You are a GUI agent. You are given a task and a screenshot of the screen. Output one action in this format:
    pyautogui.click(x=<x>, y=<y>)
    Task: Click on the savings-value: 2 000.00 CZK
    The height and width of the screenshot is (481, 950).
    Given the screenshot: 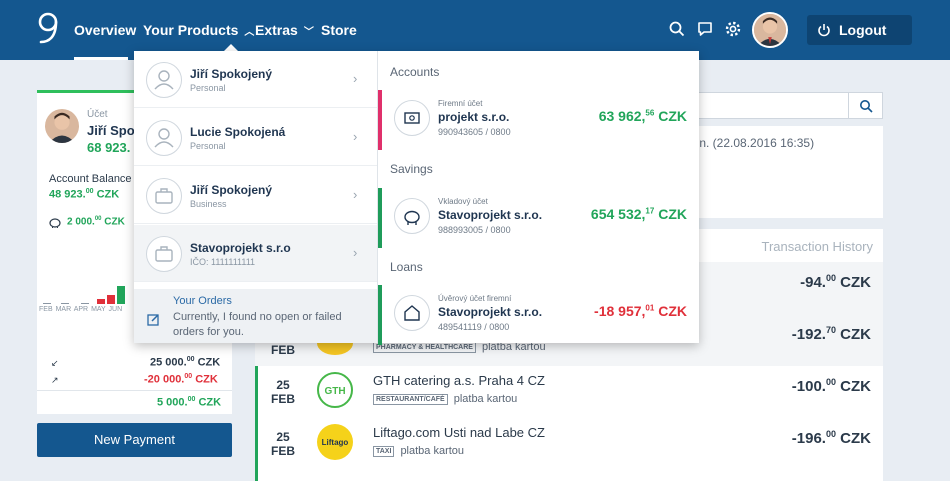 What is the action you would take?
    pyautogui.click(x=96, y=222)
    